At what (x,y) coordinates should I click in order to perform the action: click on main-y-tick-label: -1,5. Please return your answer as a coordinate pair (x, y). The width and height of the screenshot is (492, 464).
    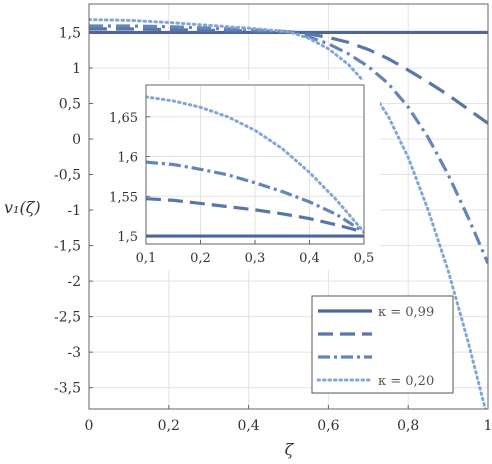
    Looking at the image, I should click on (67, 247).